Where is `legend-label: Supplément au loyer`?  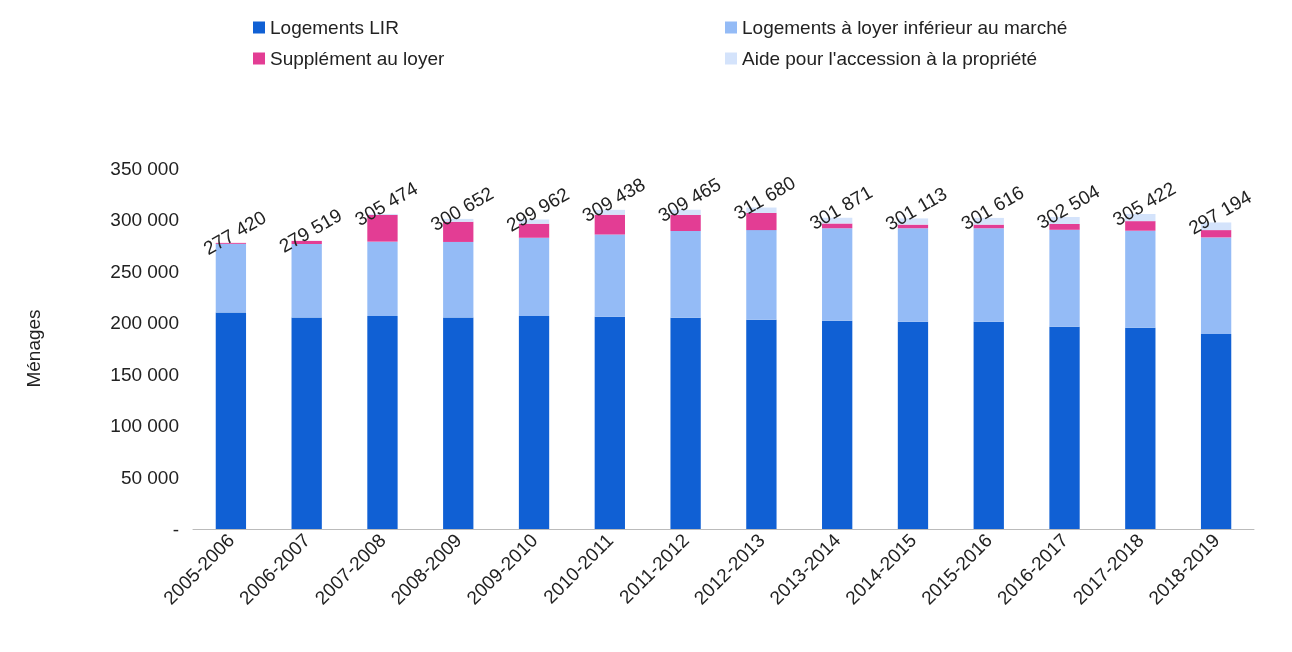 legend-label: Supplément au loyer is located at coordinates (357, 58).